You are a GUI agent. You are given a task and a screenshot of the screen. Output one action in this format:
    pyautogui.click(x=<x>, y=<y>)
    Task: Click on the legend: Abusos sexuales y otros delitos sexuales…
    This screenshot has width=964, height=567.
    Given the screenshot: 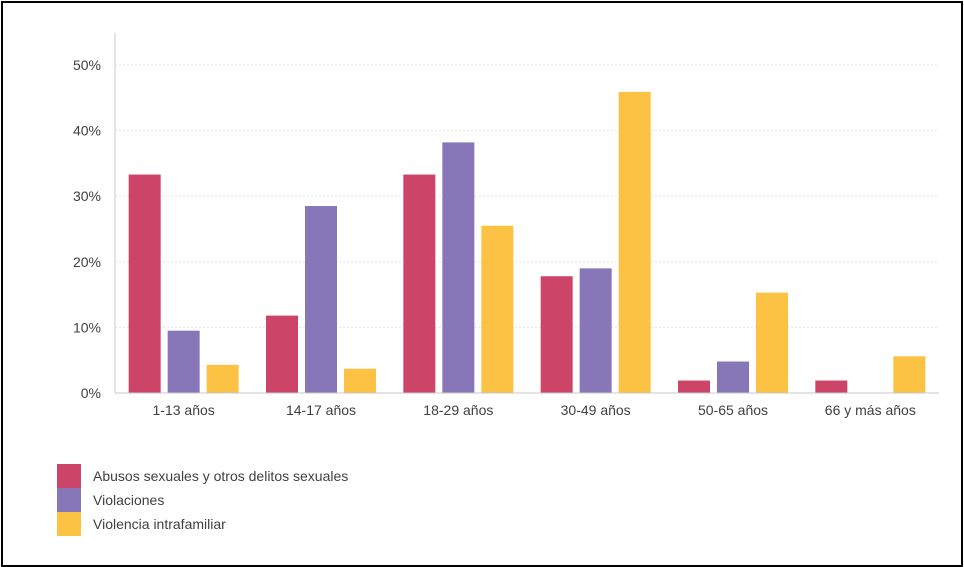 What is the action you would take?
    pyautogui.click(x=202, y=500)
    